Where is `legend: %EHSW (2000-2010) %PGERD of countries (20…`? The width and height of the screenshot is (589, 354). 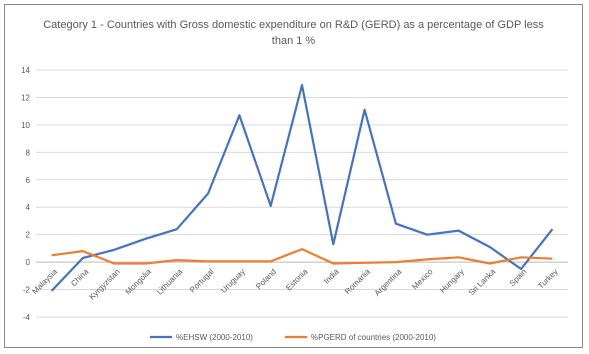 legend: %EHSW (2000-2010) %PGERD of countries (20… is located at coordinates (293, 337).